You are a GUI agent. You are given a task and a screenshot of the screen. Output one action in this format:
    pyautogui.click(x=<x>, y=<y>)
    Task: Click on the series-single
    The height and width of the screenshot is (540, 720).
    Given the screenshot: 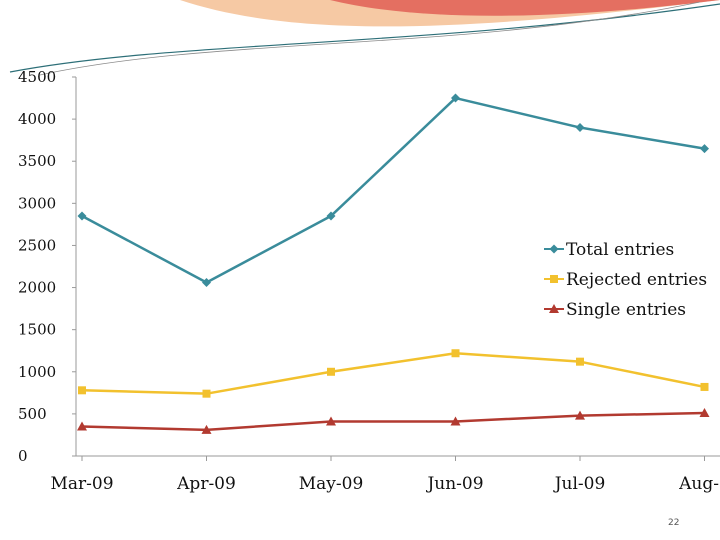 What is the action you would take?
    pyautogui.click(x=393, y=421)
    